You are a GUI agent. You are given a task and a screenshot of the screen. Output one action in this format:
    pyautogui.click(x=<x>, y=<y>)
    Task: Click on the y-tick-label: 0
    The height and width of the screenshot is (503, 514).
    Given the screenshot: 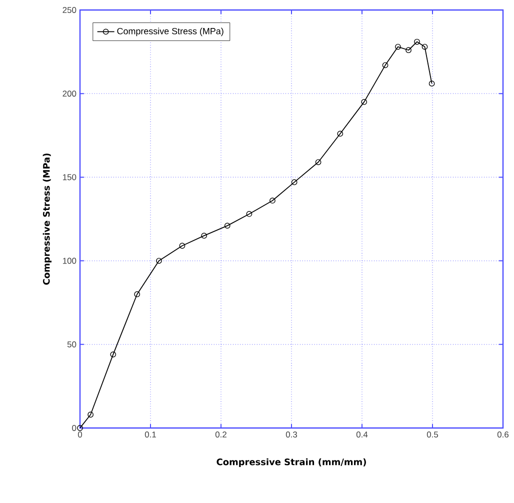 What is the action you would take?
    pyautogui.click(x=74, y=428)
    